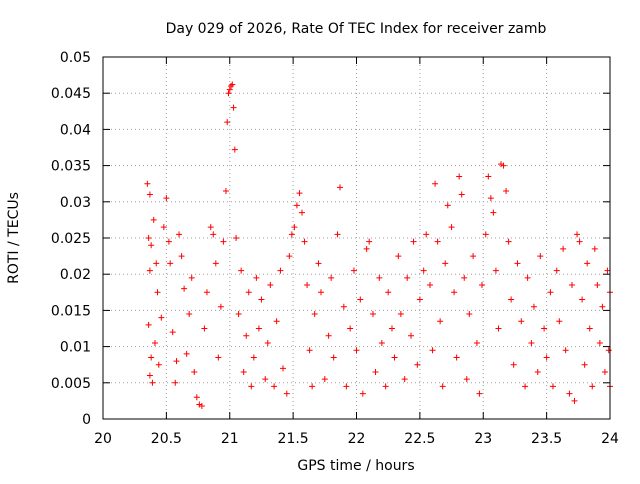  I want to click on y-tick-label: 0.035, so click(71, 167).